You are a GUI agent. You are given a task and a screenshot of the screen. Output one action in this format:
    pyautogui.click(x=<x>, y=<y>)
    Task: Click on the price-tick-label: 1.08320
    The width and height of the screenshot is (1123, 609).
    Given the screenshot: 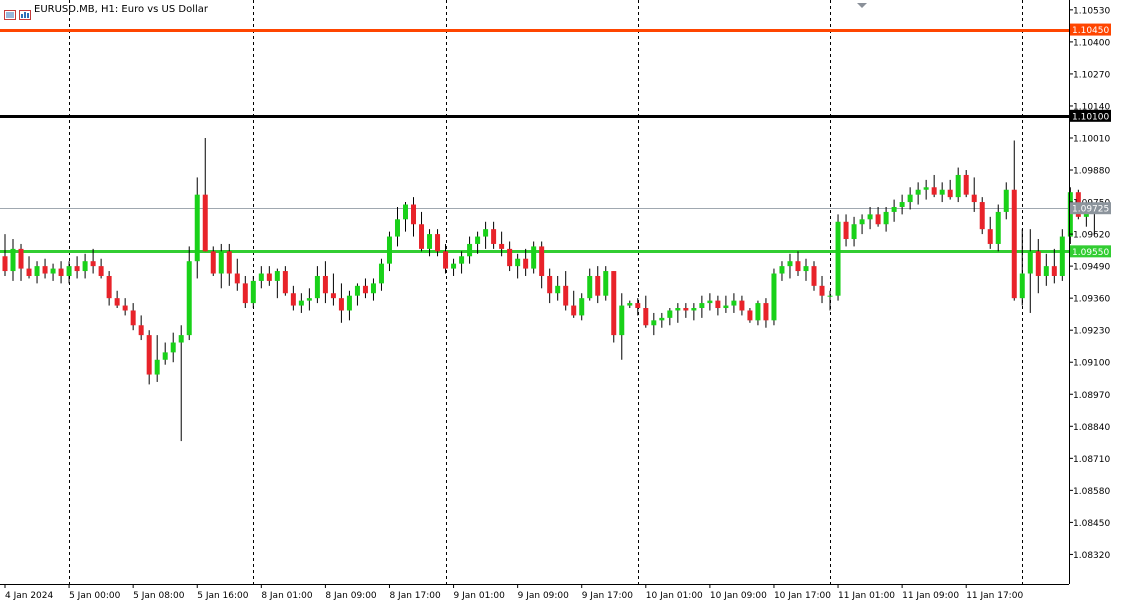 What is the action you would take?
    pyautogui.click(x=1091, y=556)
    